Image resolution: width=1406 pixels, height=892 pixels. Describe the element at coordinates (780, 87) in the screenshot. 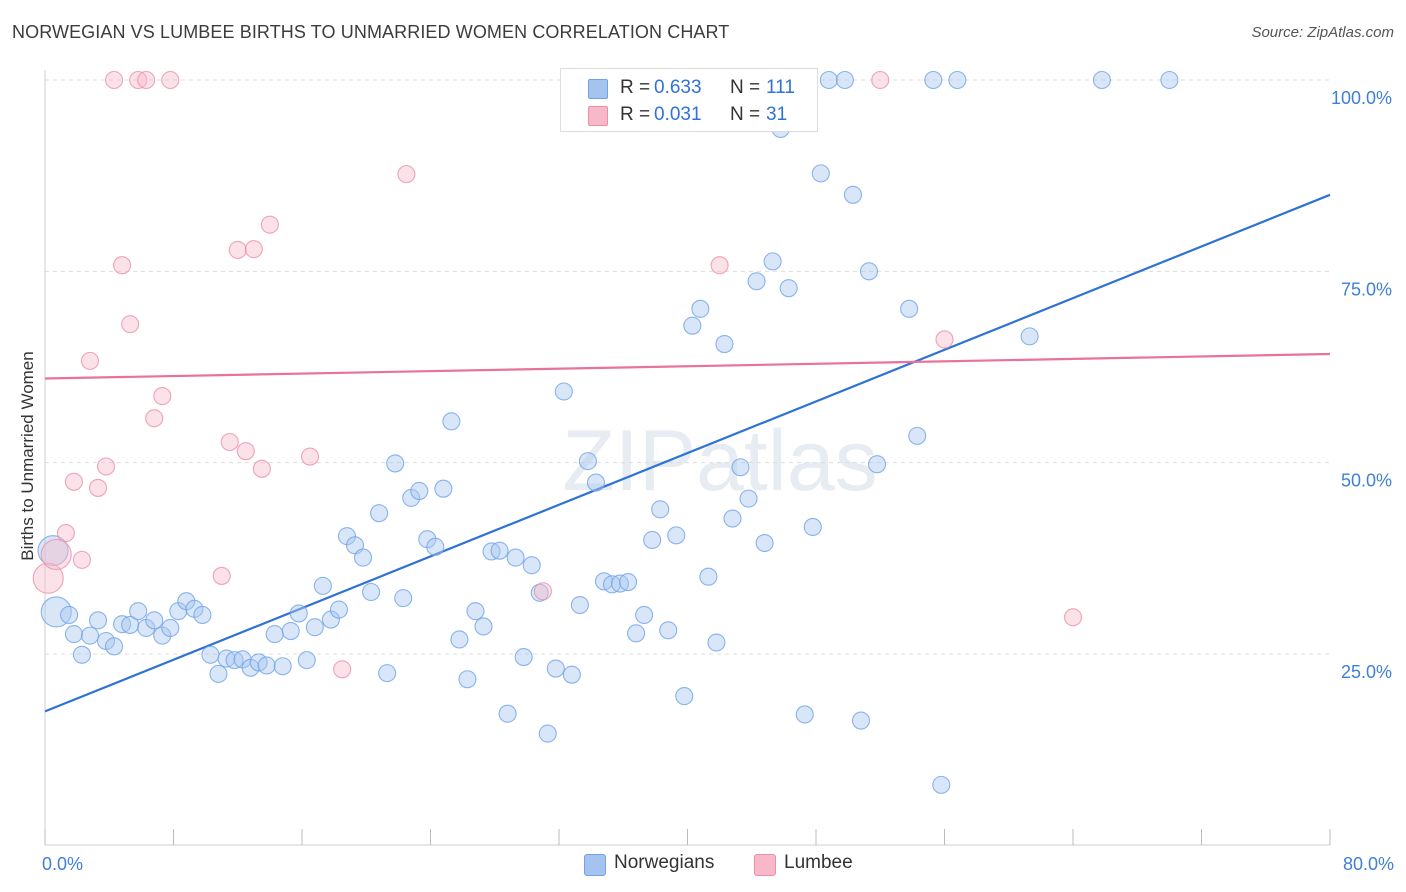

I see `n-value: 111` at that location.